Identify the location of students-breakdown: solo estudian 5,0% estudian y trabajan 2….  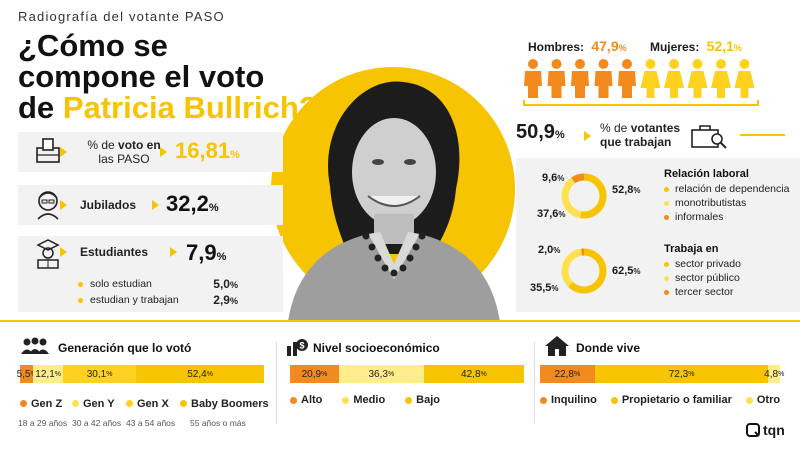
(158, 292).